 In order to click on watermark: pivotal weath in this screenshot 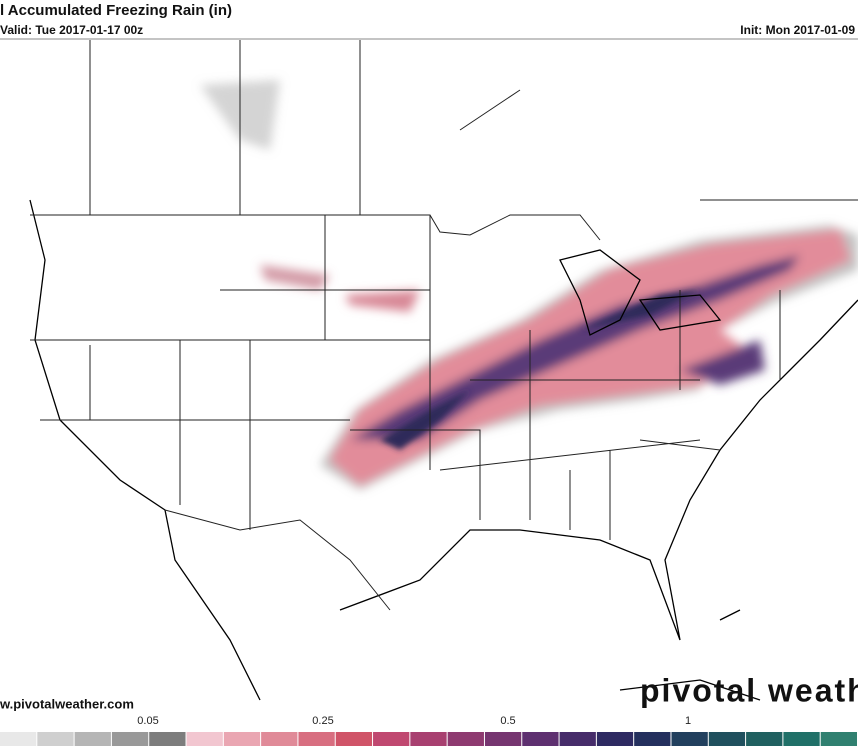, I will do `click(749, 690)`.